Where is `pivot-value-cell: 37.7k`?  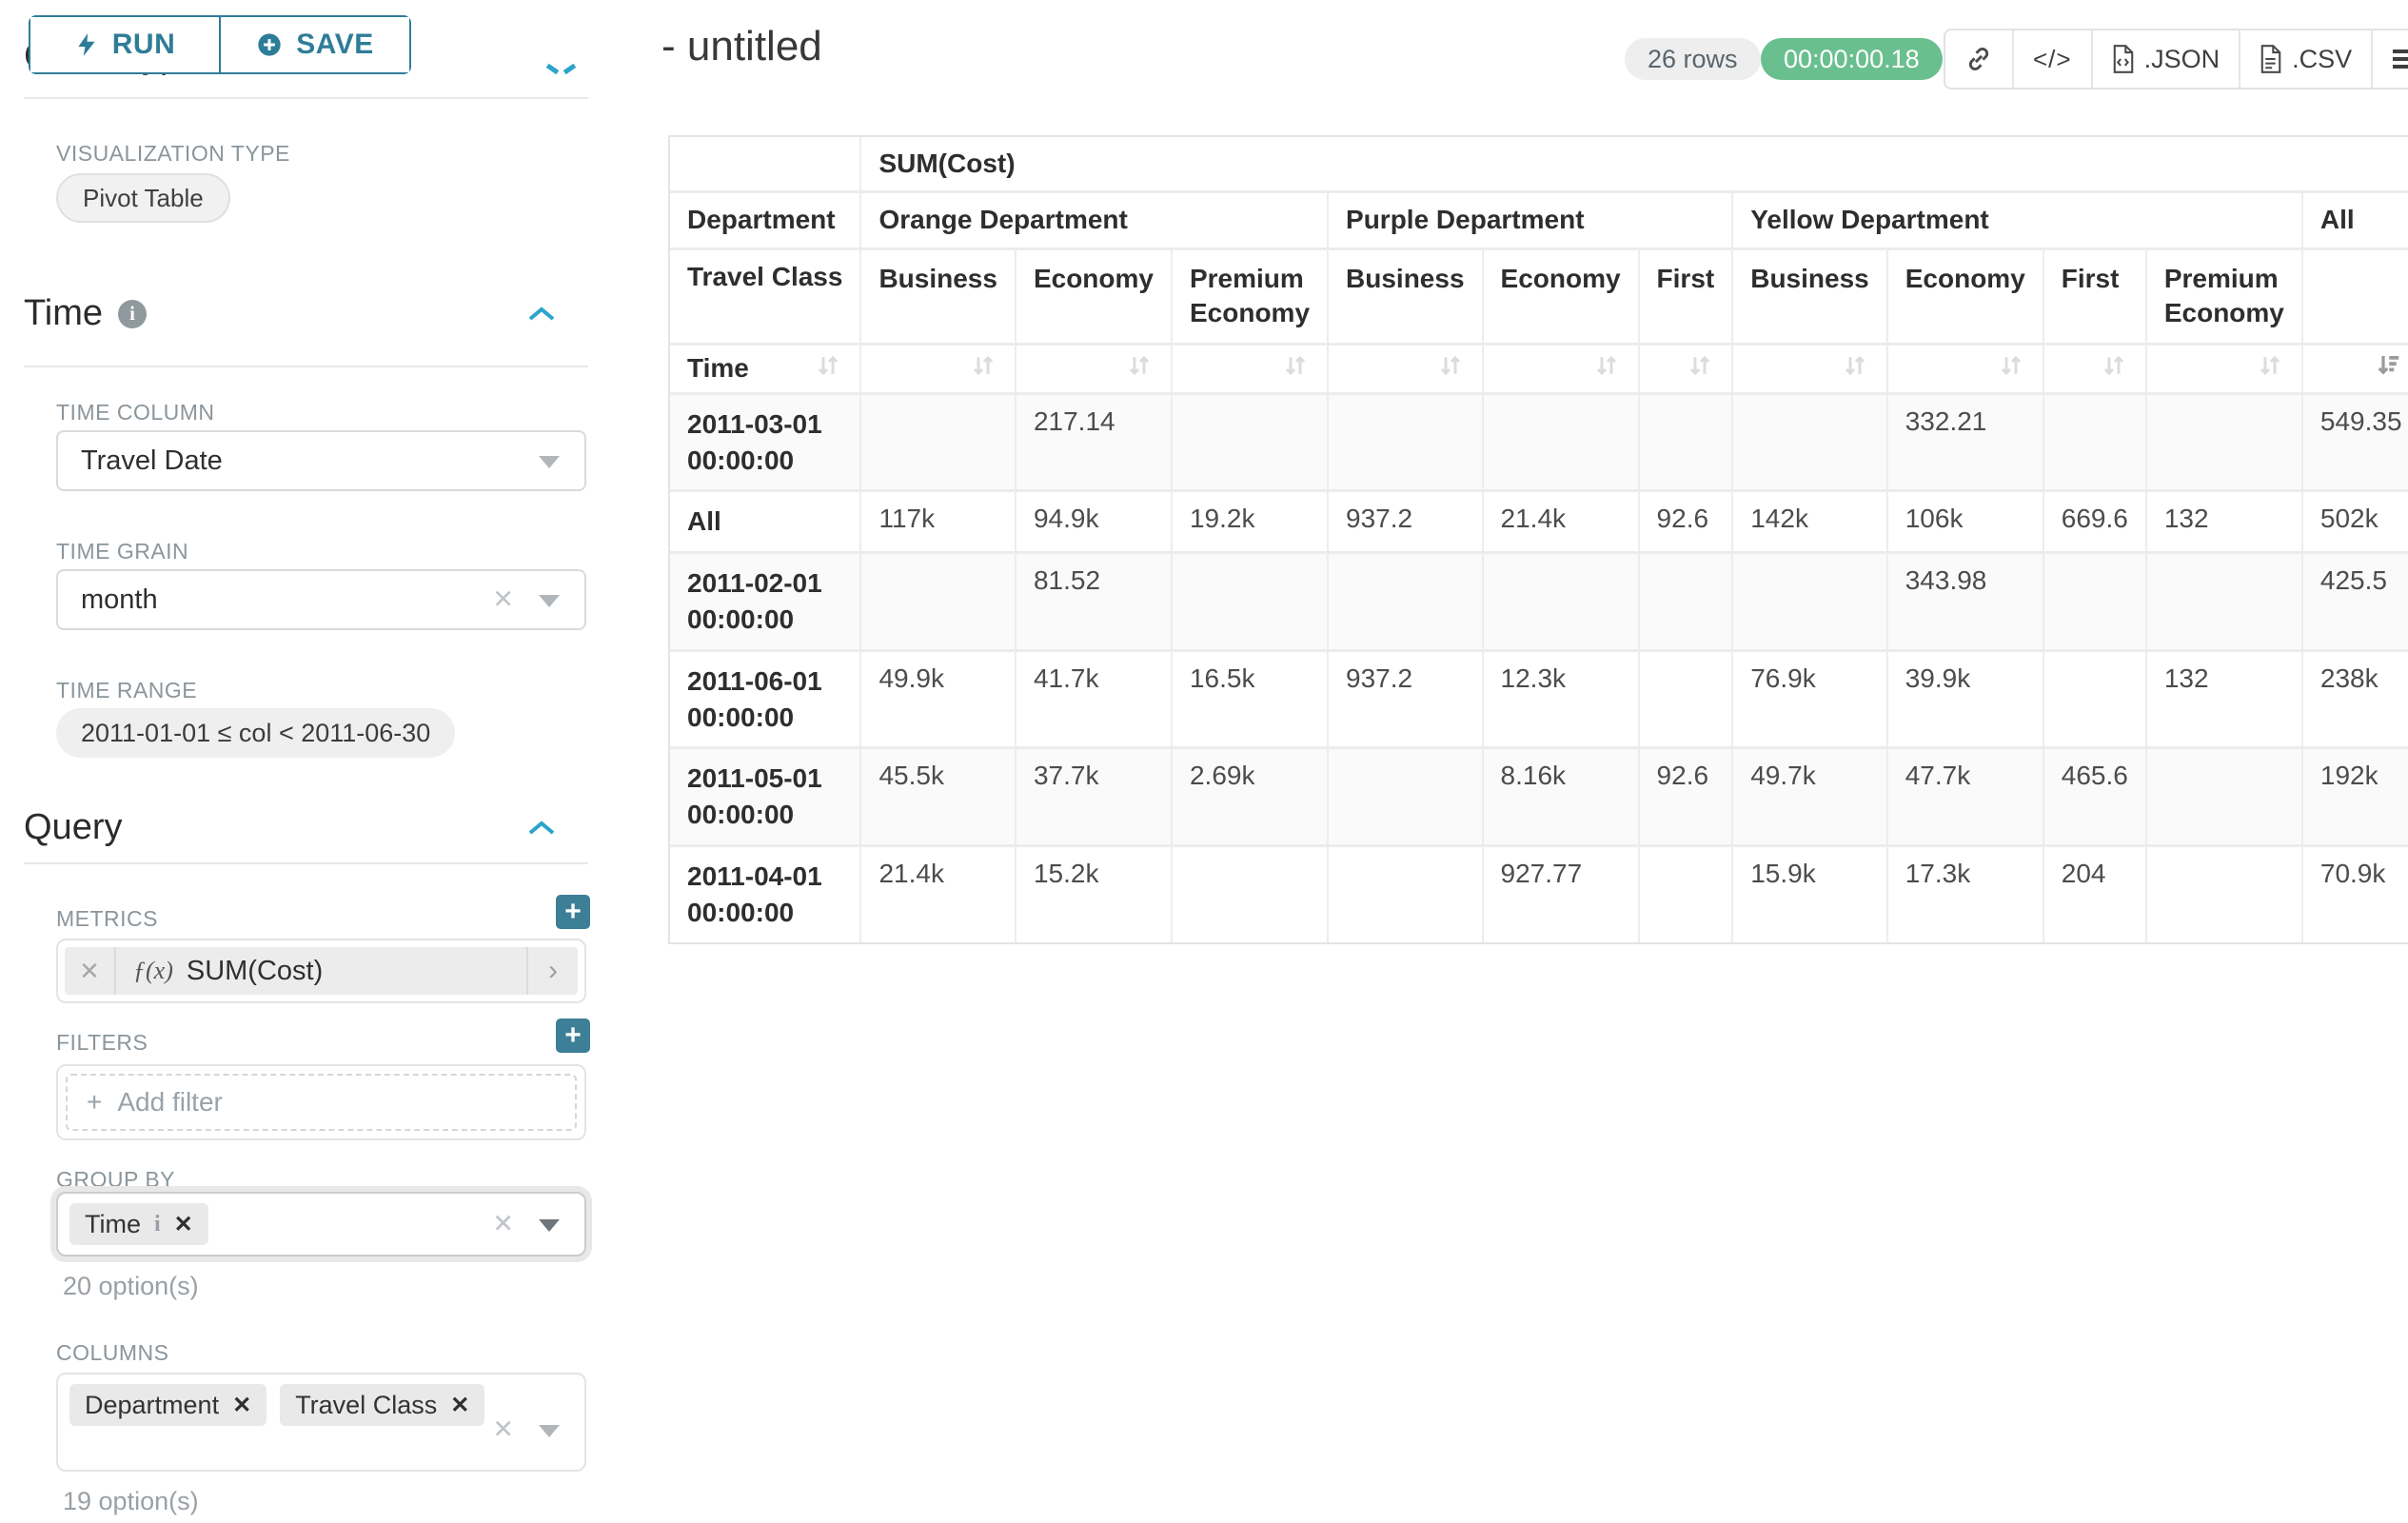 pivot-value-cell: 37.7k is located at coordinates (1092, 795).